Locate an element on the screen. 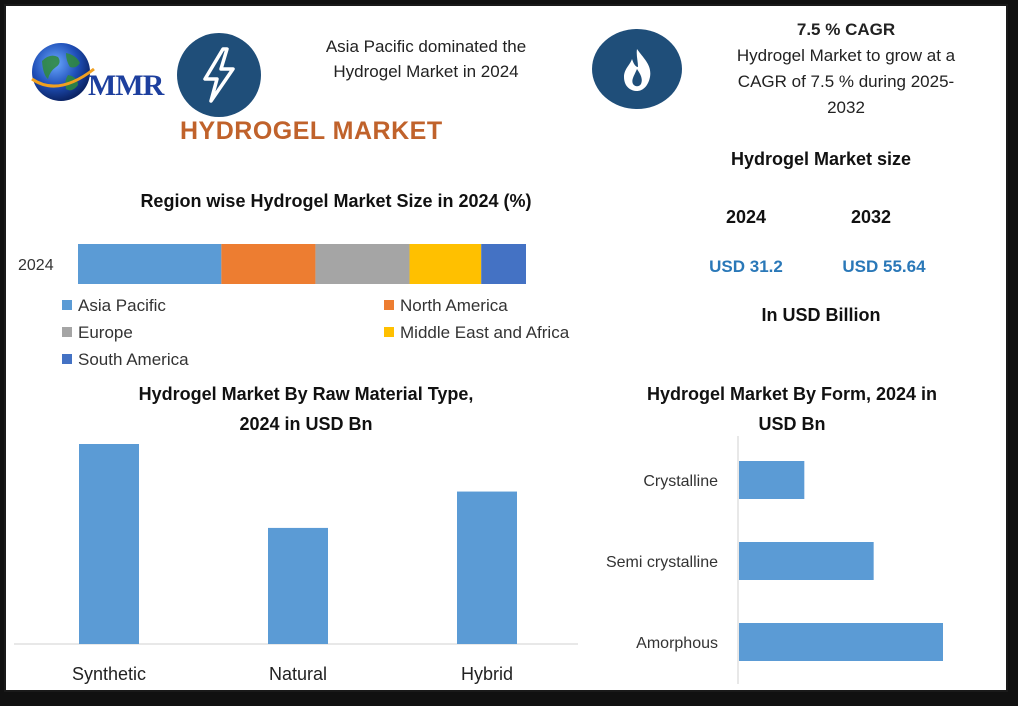  region-segment-south-america is located at coordinates (503, 264).